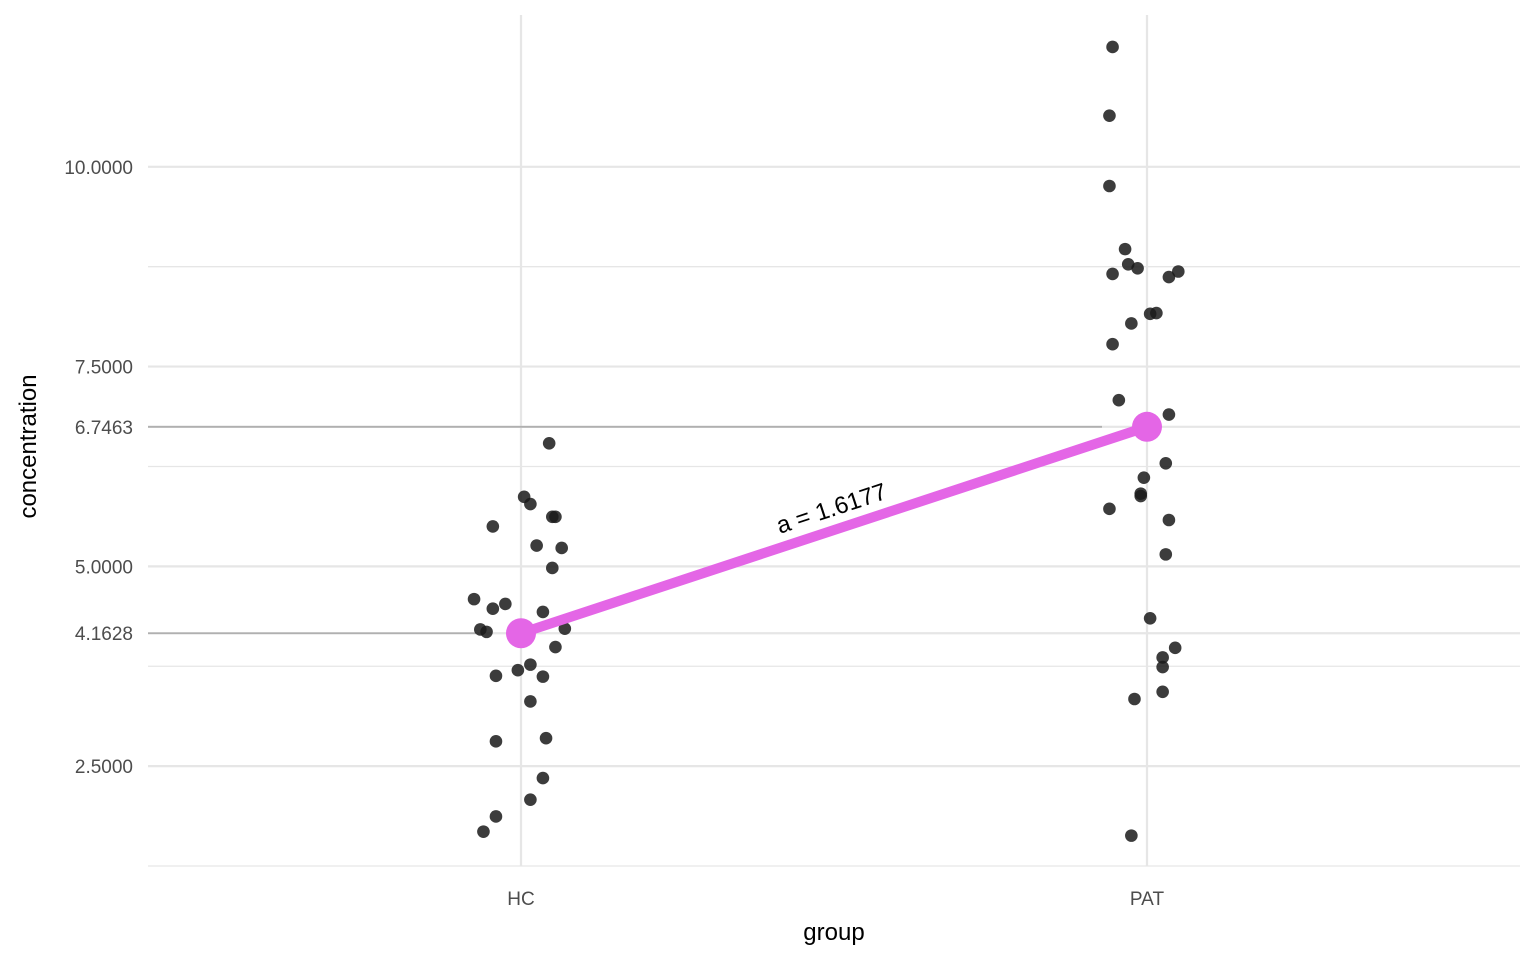 Image resolution: width=1536 pixels, height=960 pixels. Describe the element at coordinates (833, 932) in the screenshot. I see `x-axis-title: group` at that location.